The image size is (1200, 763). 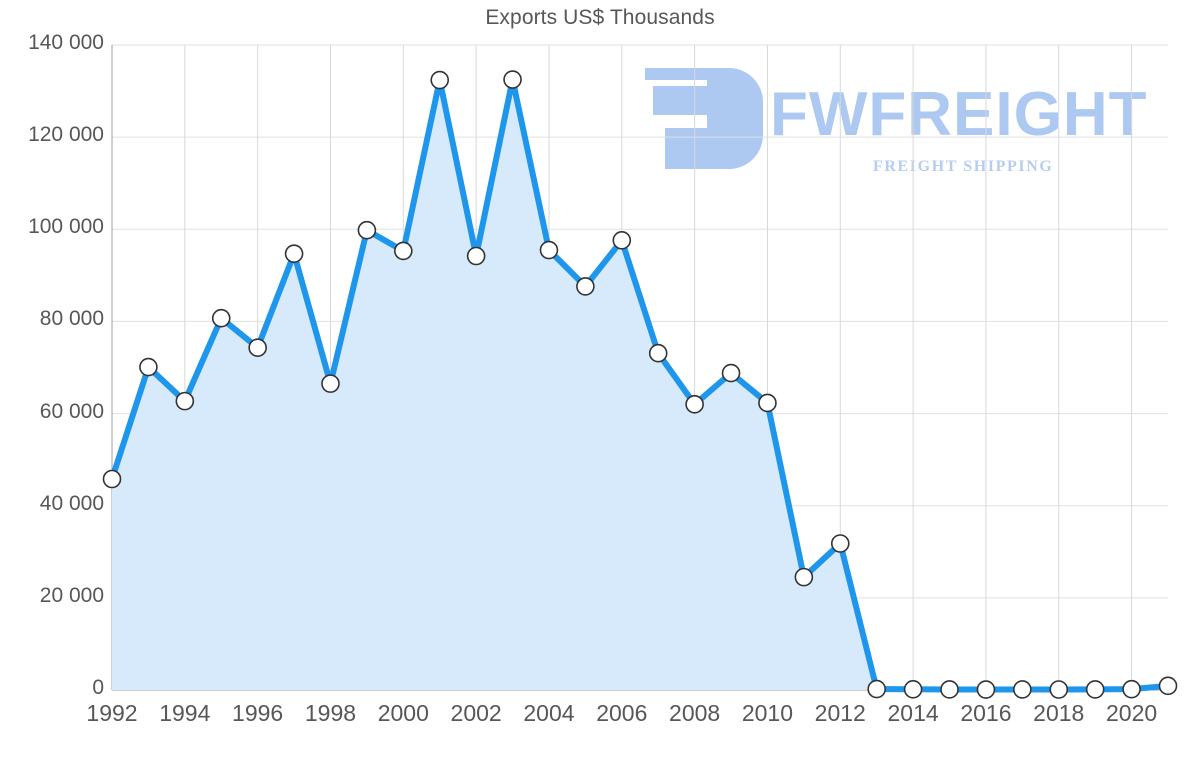 I want to click on x-axis-tick-label: 2016, so click(x=986, y=713).